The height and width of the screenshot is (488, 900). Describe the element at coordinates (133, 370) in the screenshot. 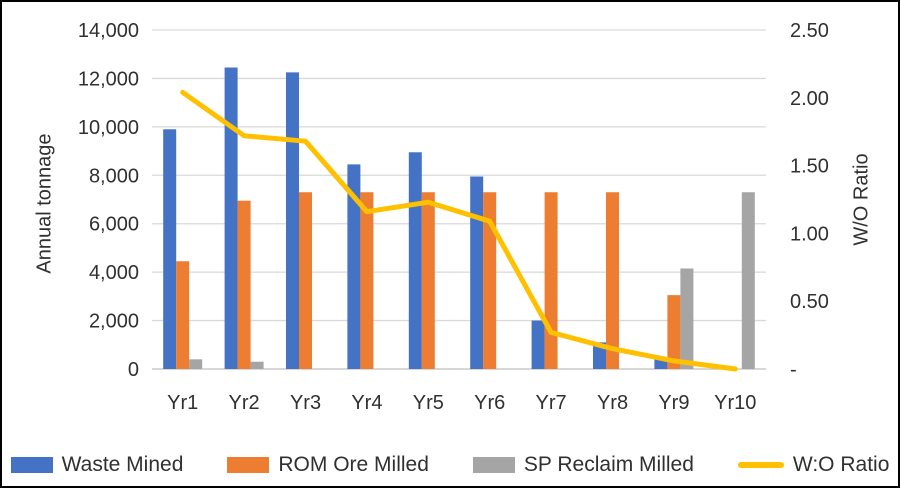

I see `left-axis-tick: 0` at that location.